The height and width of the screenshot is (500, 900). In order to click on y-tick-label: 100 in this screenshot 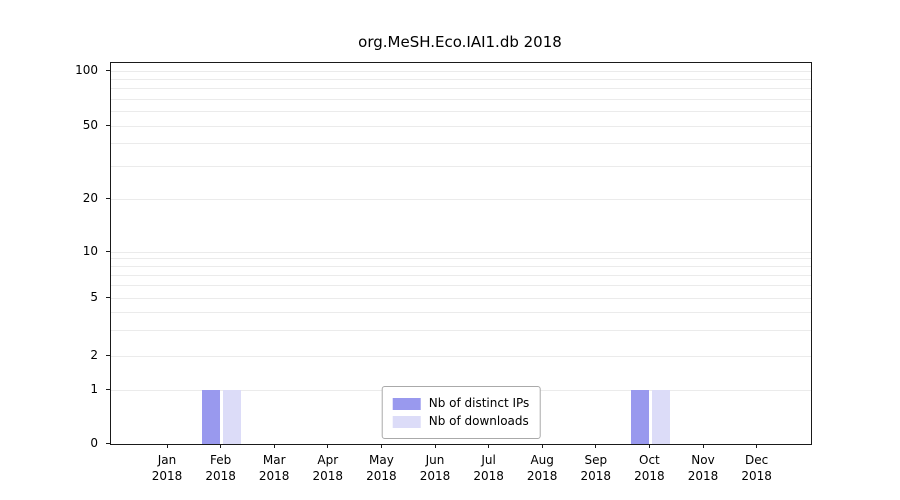, I will do `click(86, 70)`.